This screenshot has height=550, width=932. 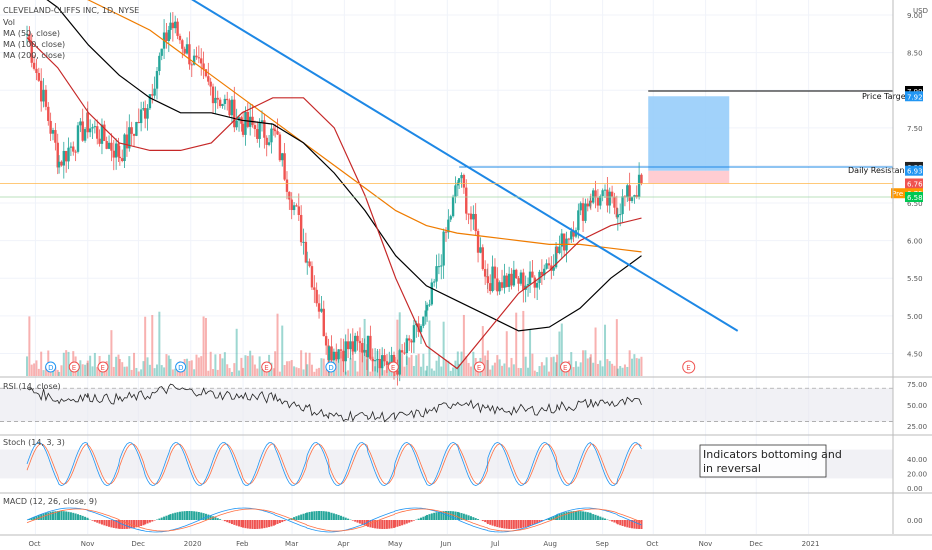 I want to click on legend-rsi: RSI (14, close), so click(x=32, y=386).